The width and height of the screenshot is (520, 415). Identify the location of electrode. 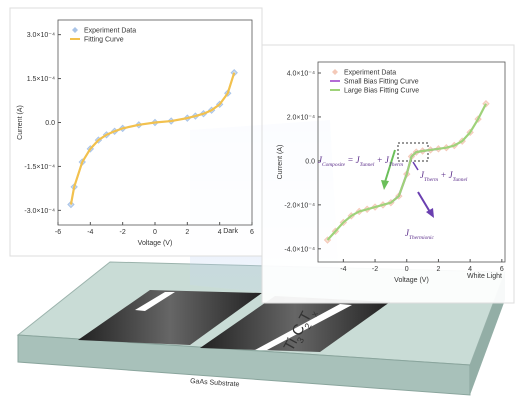
(170, 317).